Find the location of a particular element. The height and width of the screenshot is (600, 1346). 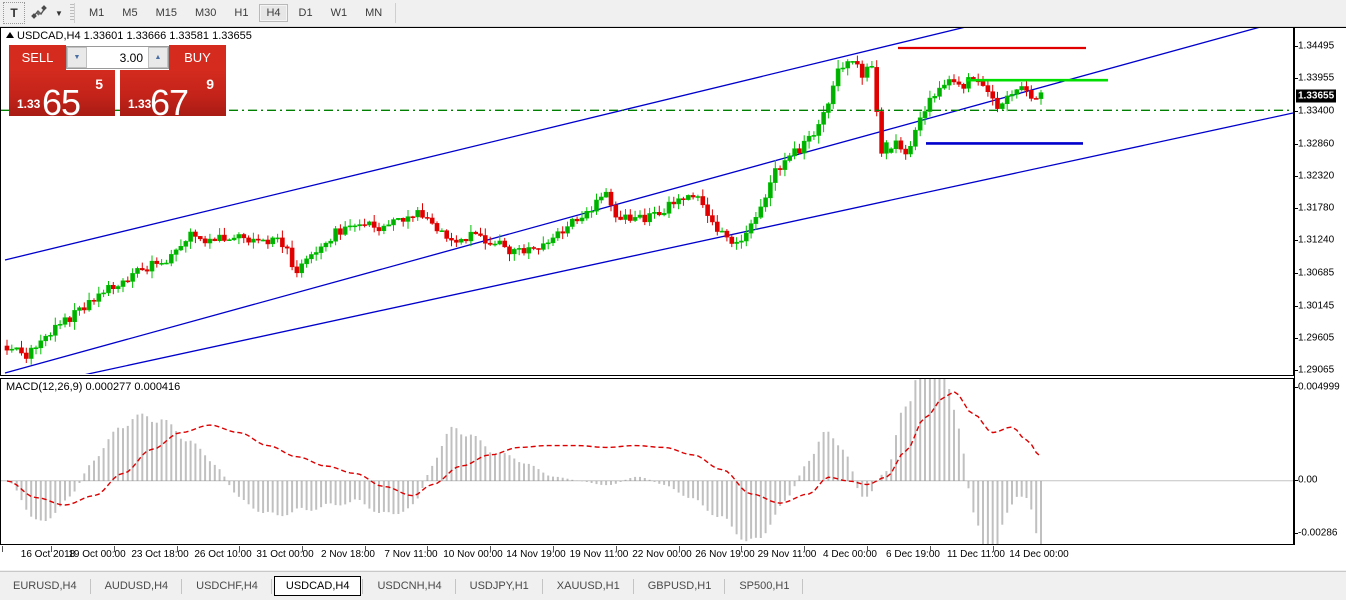

price-tick-label: 1.33955 is located at coordinates (1316, 78).